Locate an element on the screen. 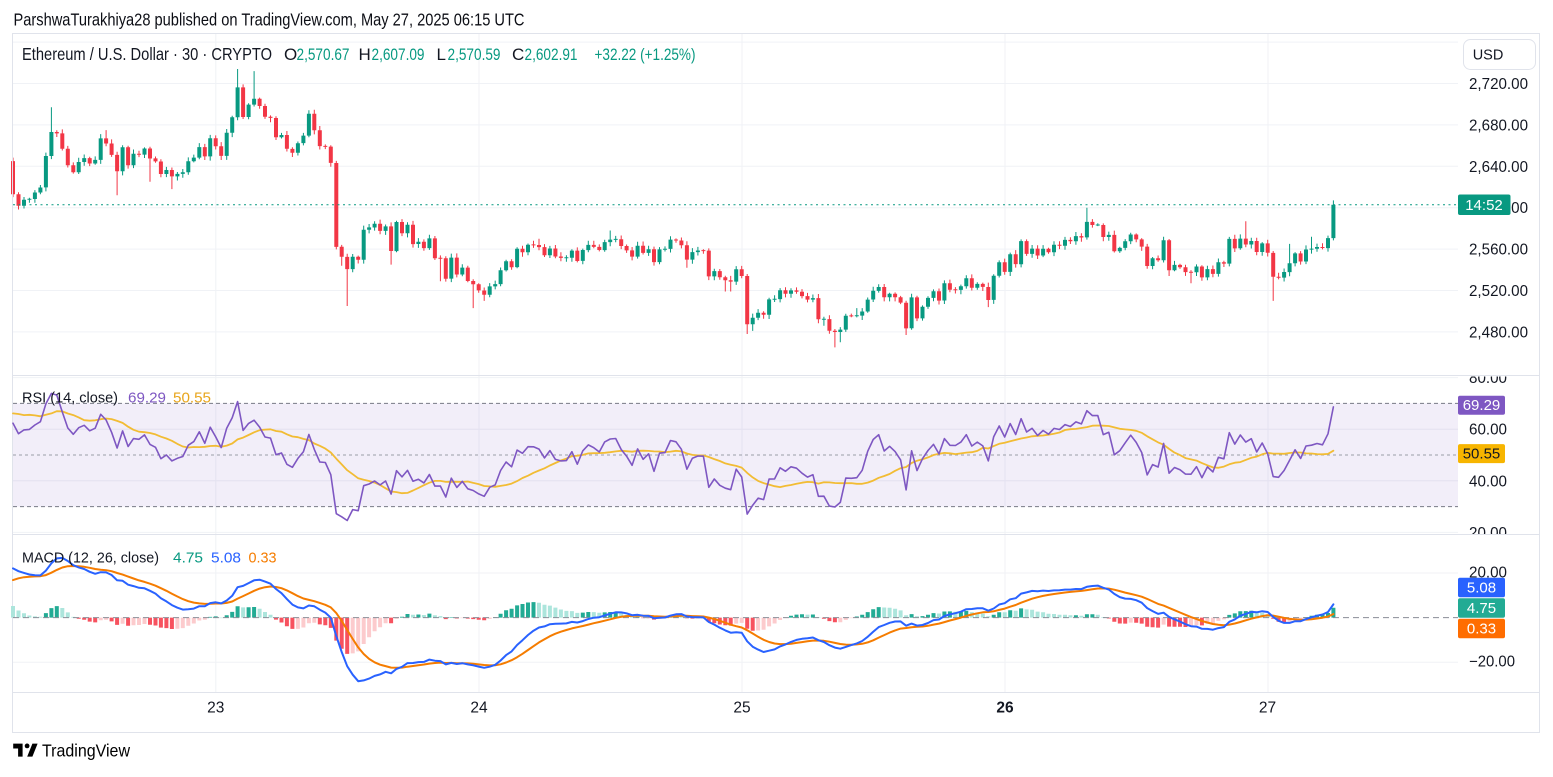 The height and width of the screenshot is (777, 1553). svg-text: 23 is located at coordinates (215, 708).